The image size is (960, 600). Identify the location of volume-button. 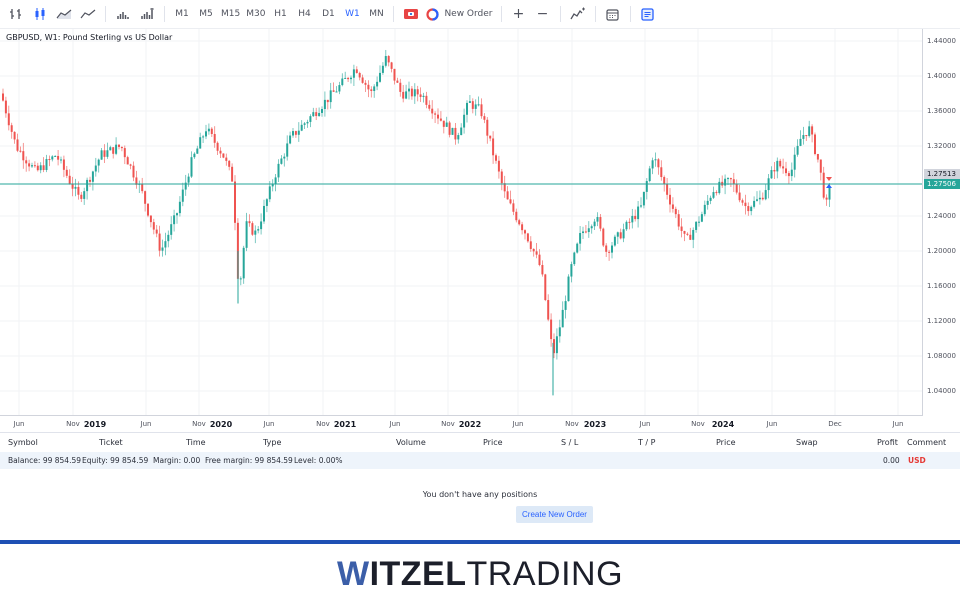
(123, 14).